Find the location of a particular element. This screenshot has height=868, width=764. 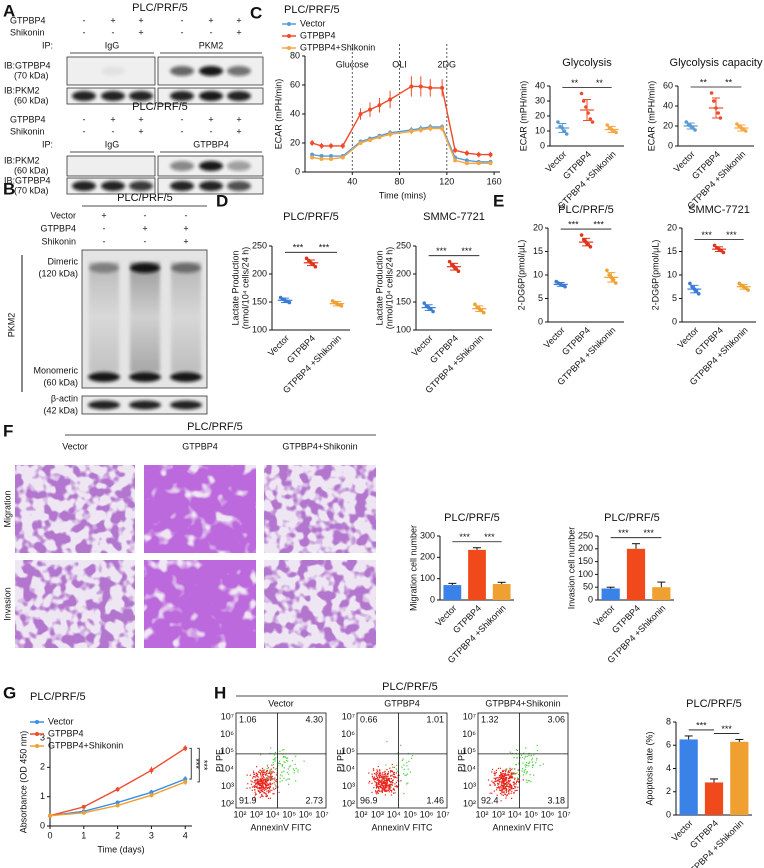

quadrant-value: 91.9 is located at coordinates (248, 800).